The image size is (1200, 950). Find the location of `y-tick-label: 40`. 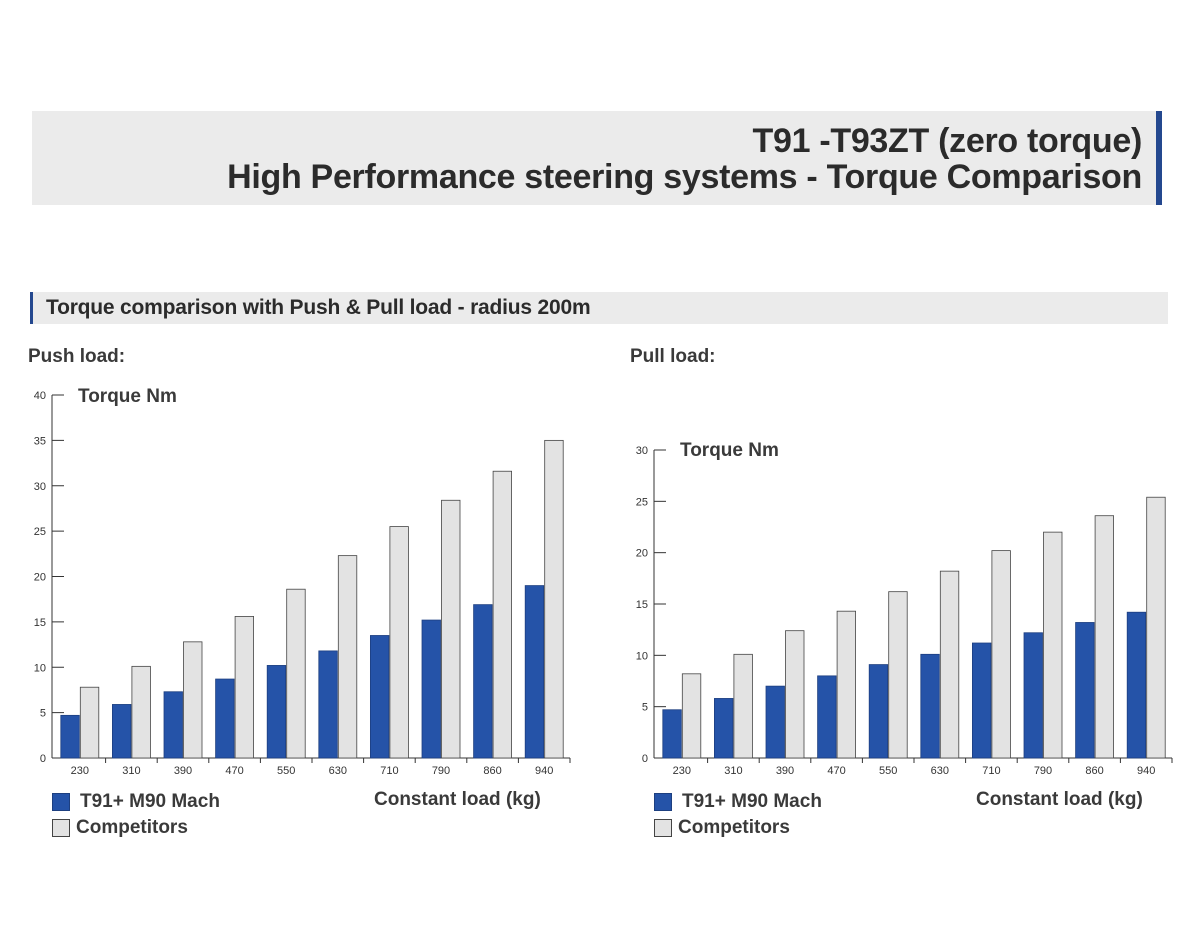

y-tick-label: 40 is located at coordinates (40, 396).